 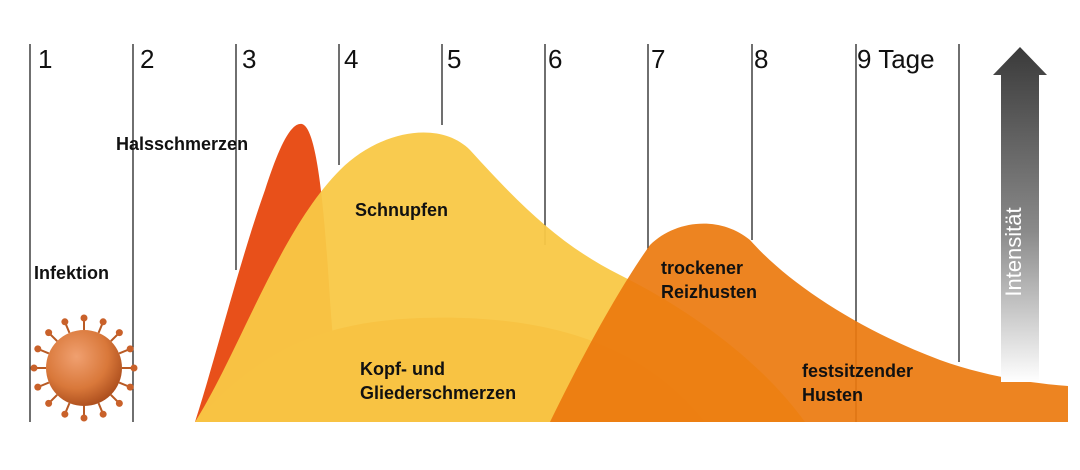 What do you see at coordinates (1013, 252) in the screenshot?
I see `intensity-label: Intensität` at bounding box center [1013, 252].